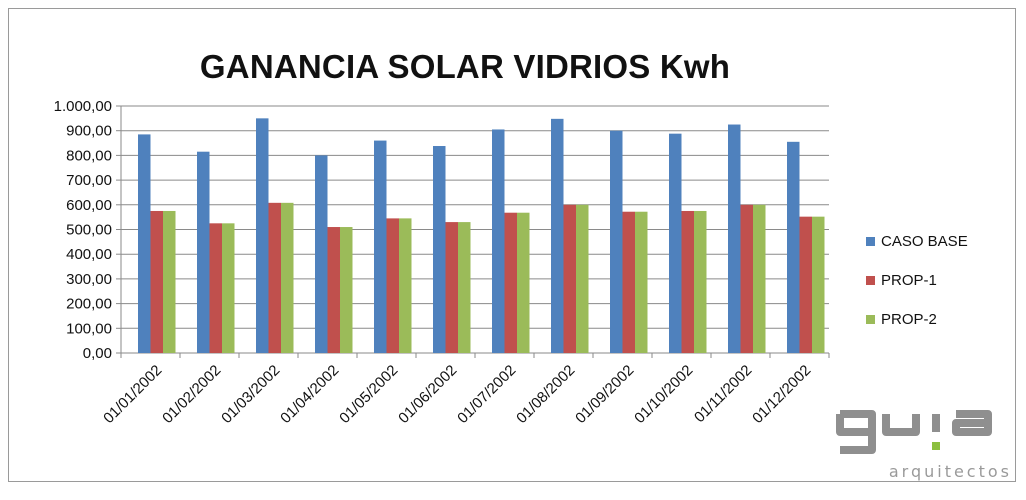 The image size is (1026, 500). What do you see at coordinates (191, 394) in the screenshot?
I see `x-tick-label: 01/02/2002` at bounding box center [191, 394].